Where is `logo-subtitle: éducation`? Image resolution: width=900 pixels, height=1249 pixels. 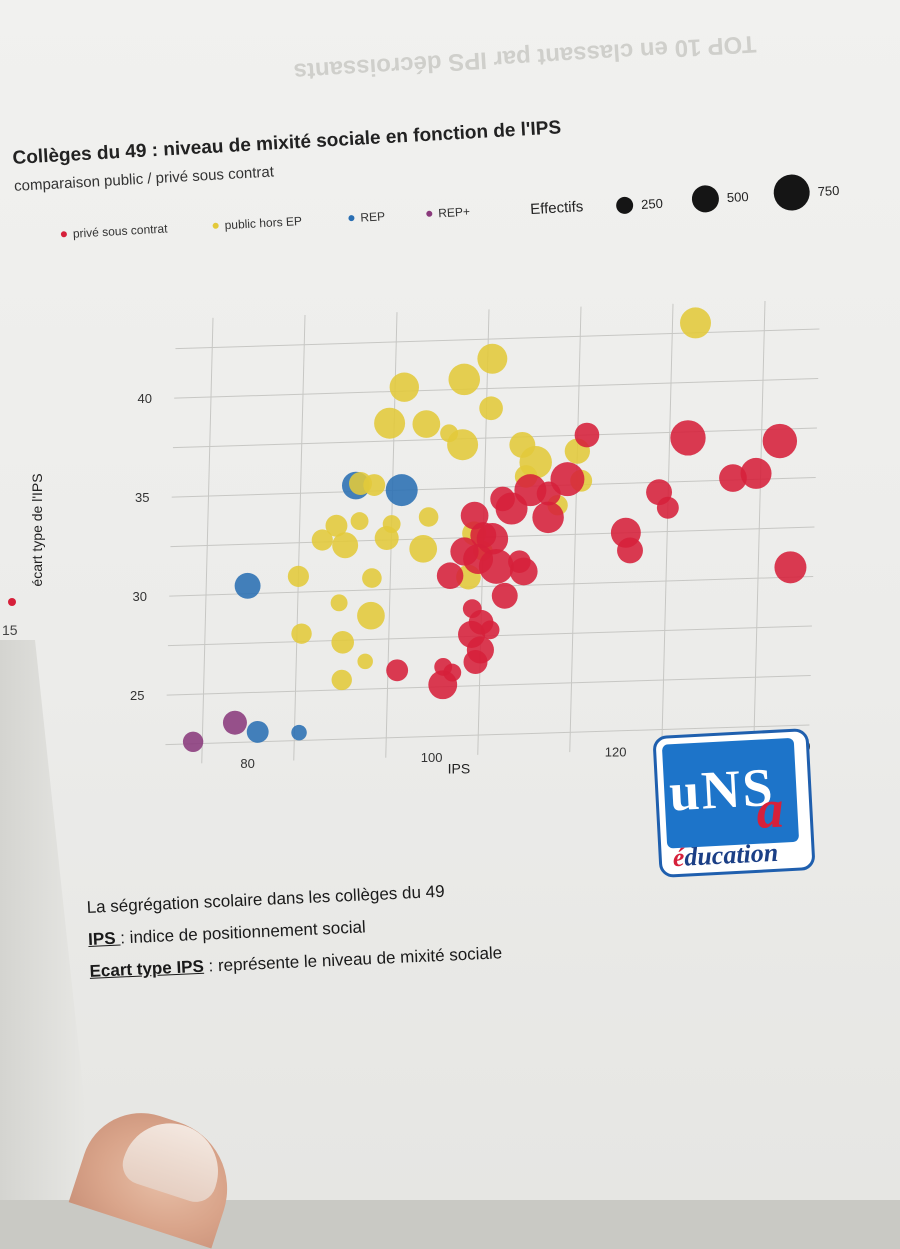
logo-subtitle: éducation is located at coordinates (725, 855).